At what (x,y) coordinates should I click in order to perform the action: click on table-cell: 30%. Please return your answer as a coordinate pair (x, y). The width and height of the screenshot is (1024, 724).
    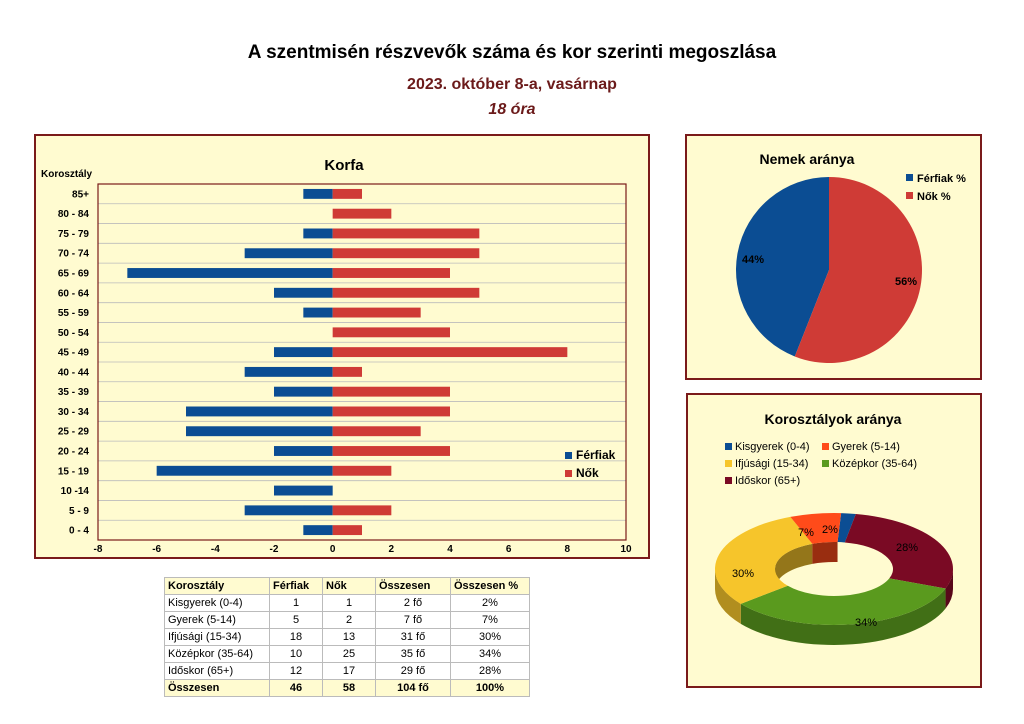
    Looking at the image, I should click on (490, 637).